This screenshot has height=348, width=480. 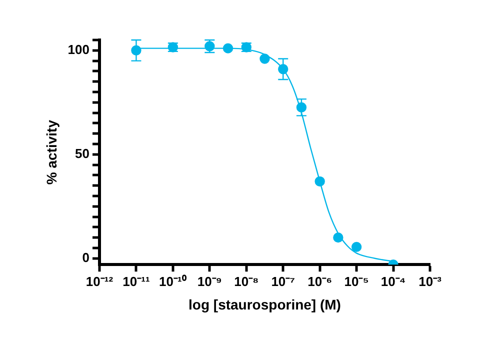 I want to click on x-tick-label: 10⁻¹², so click(x=100, y=281).